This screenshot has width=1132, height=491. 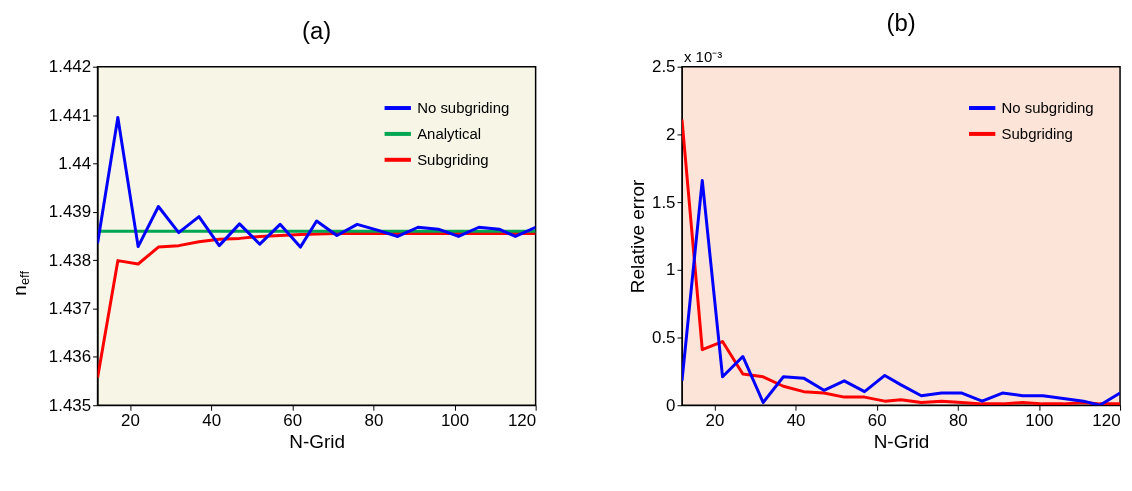 I want to click on y-tick-label: 1.439, so click(x=70, y=212).